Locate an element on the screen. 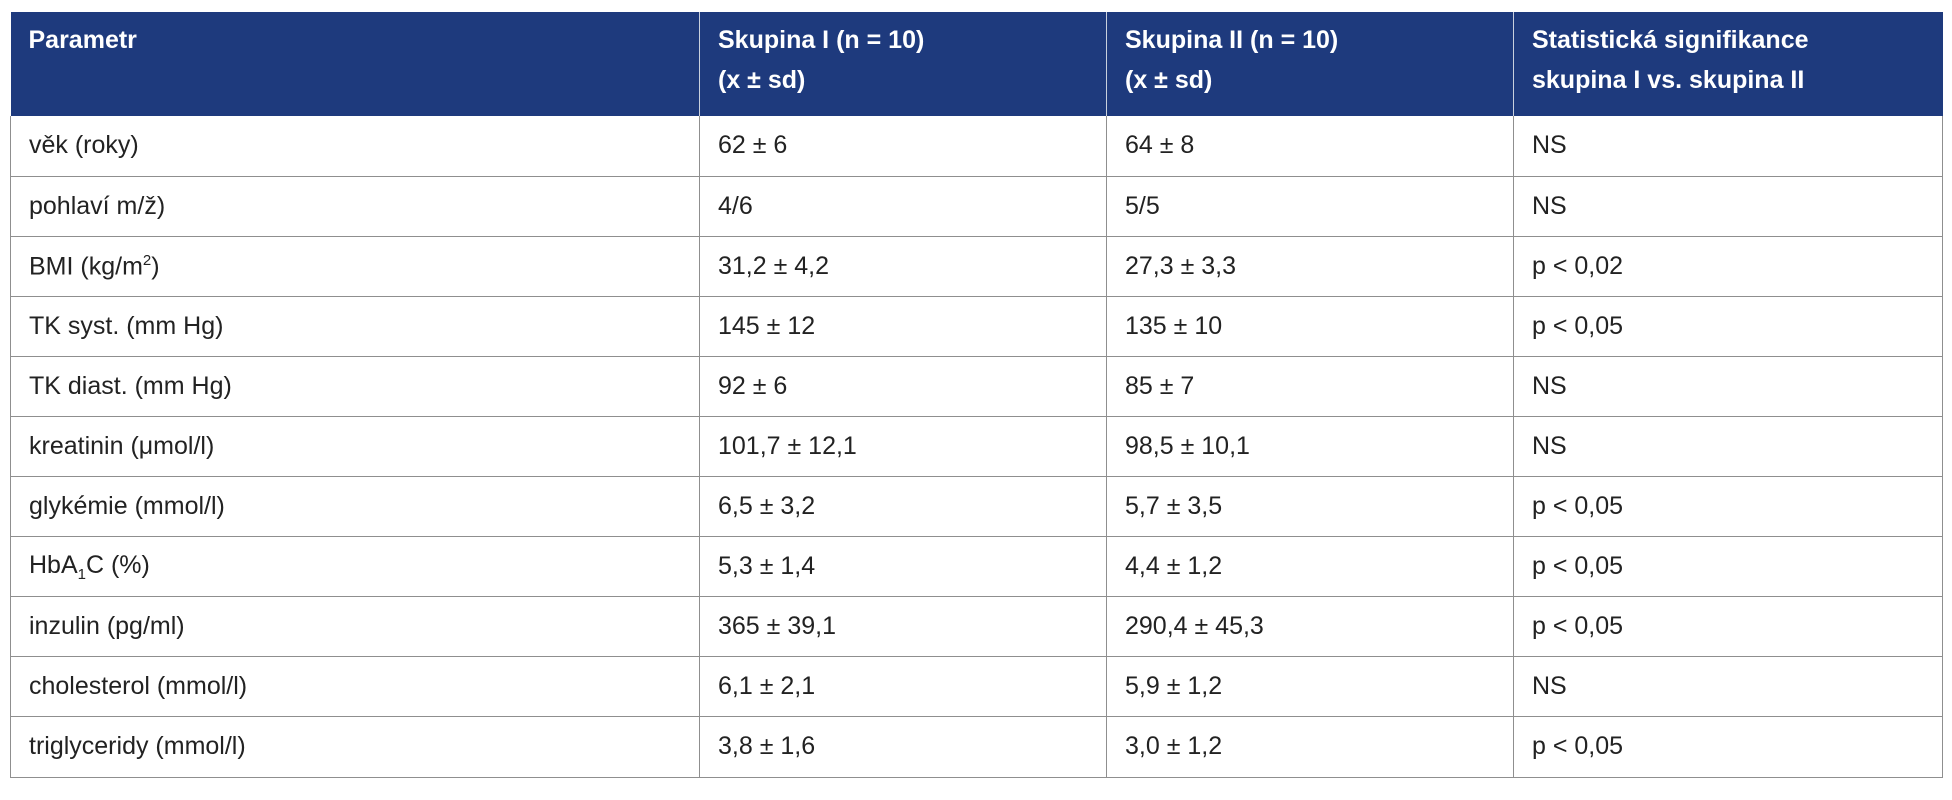  cell-skupina-1: 3,8 ± 1,6 is located at coordinates (903, 747).